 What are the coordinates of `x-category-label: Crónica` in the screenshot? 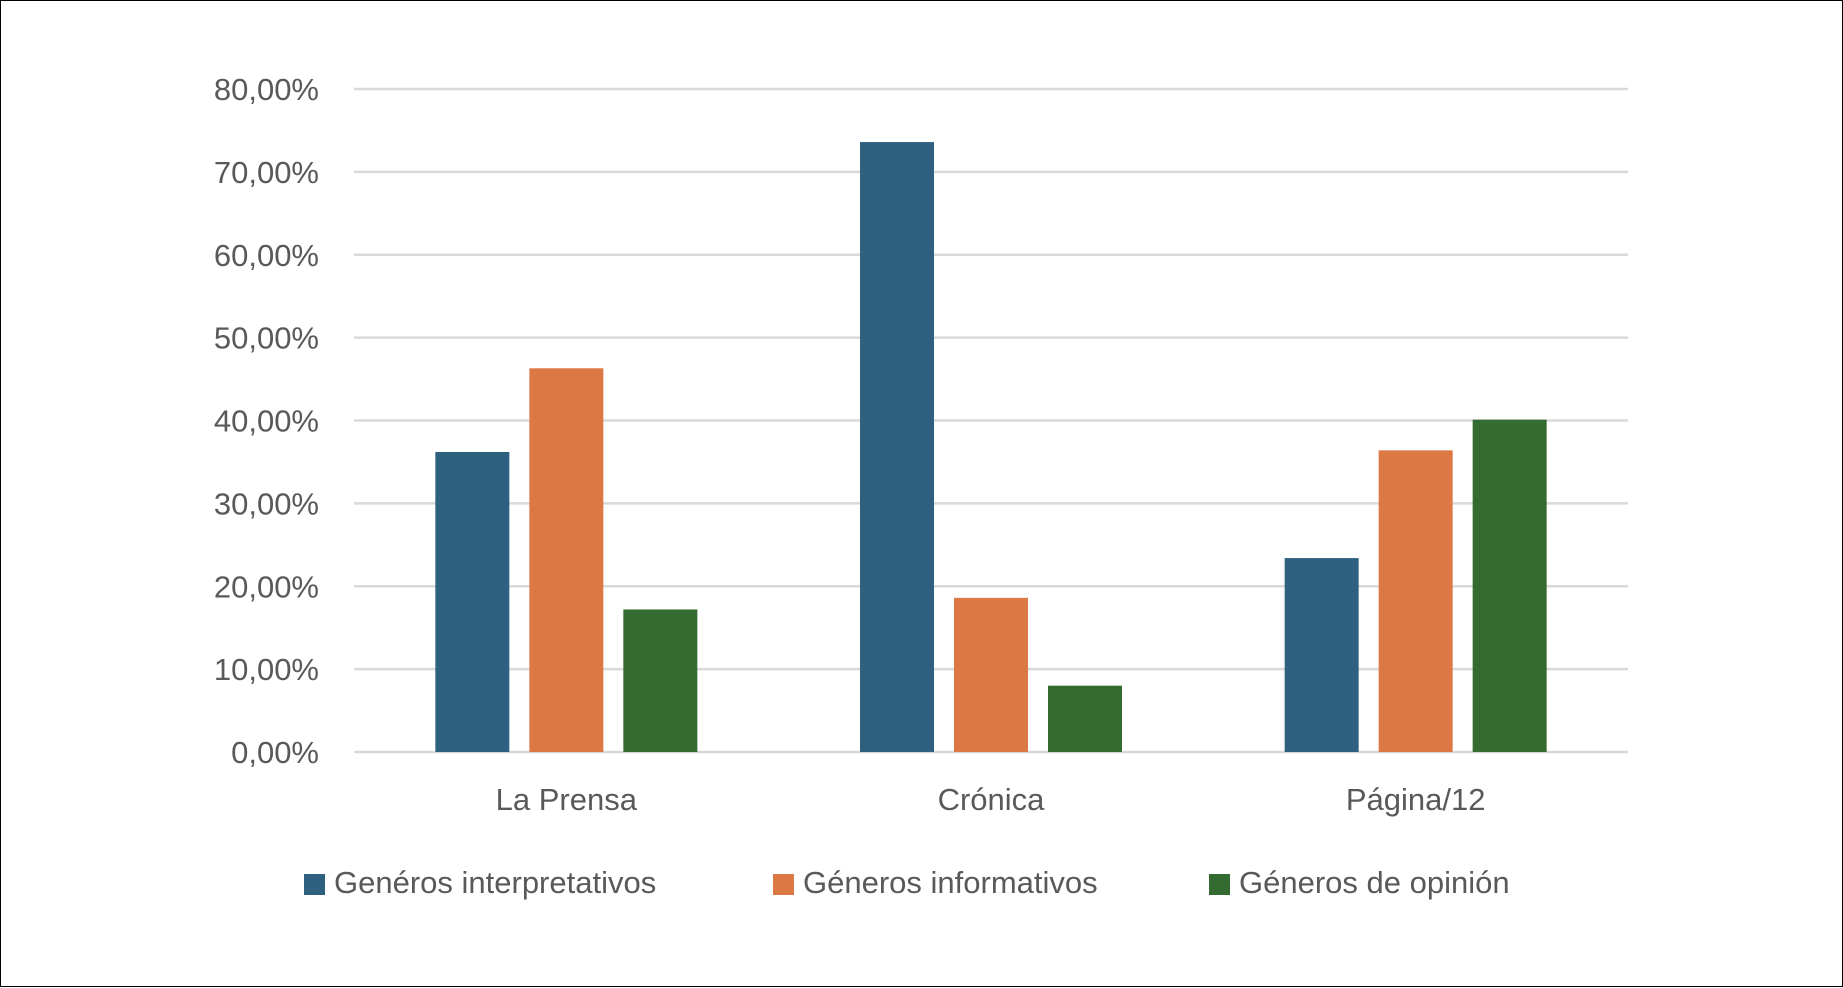 It's located at (992, 799).